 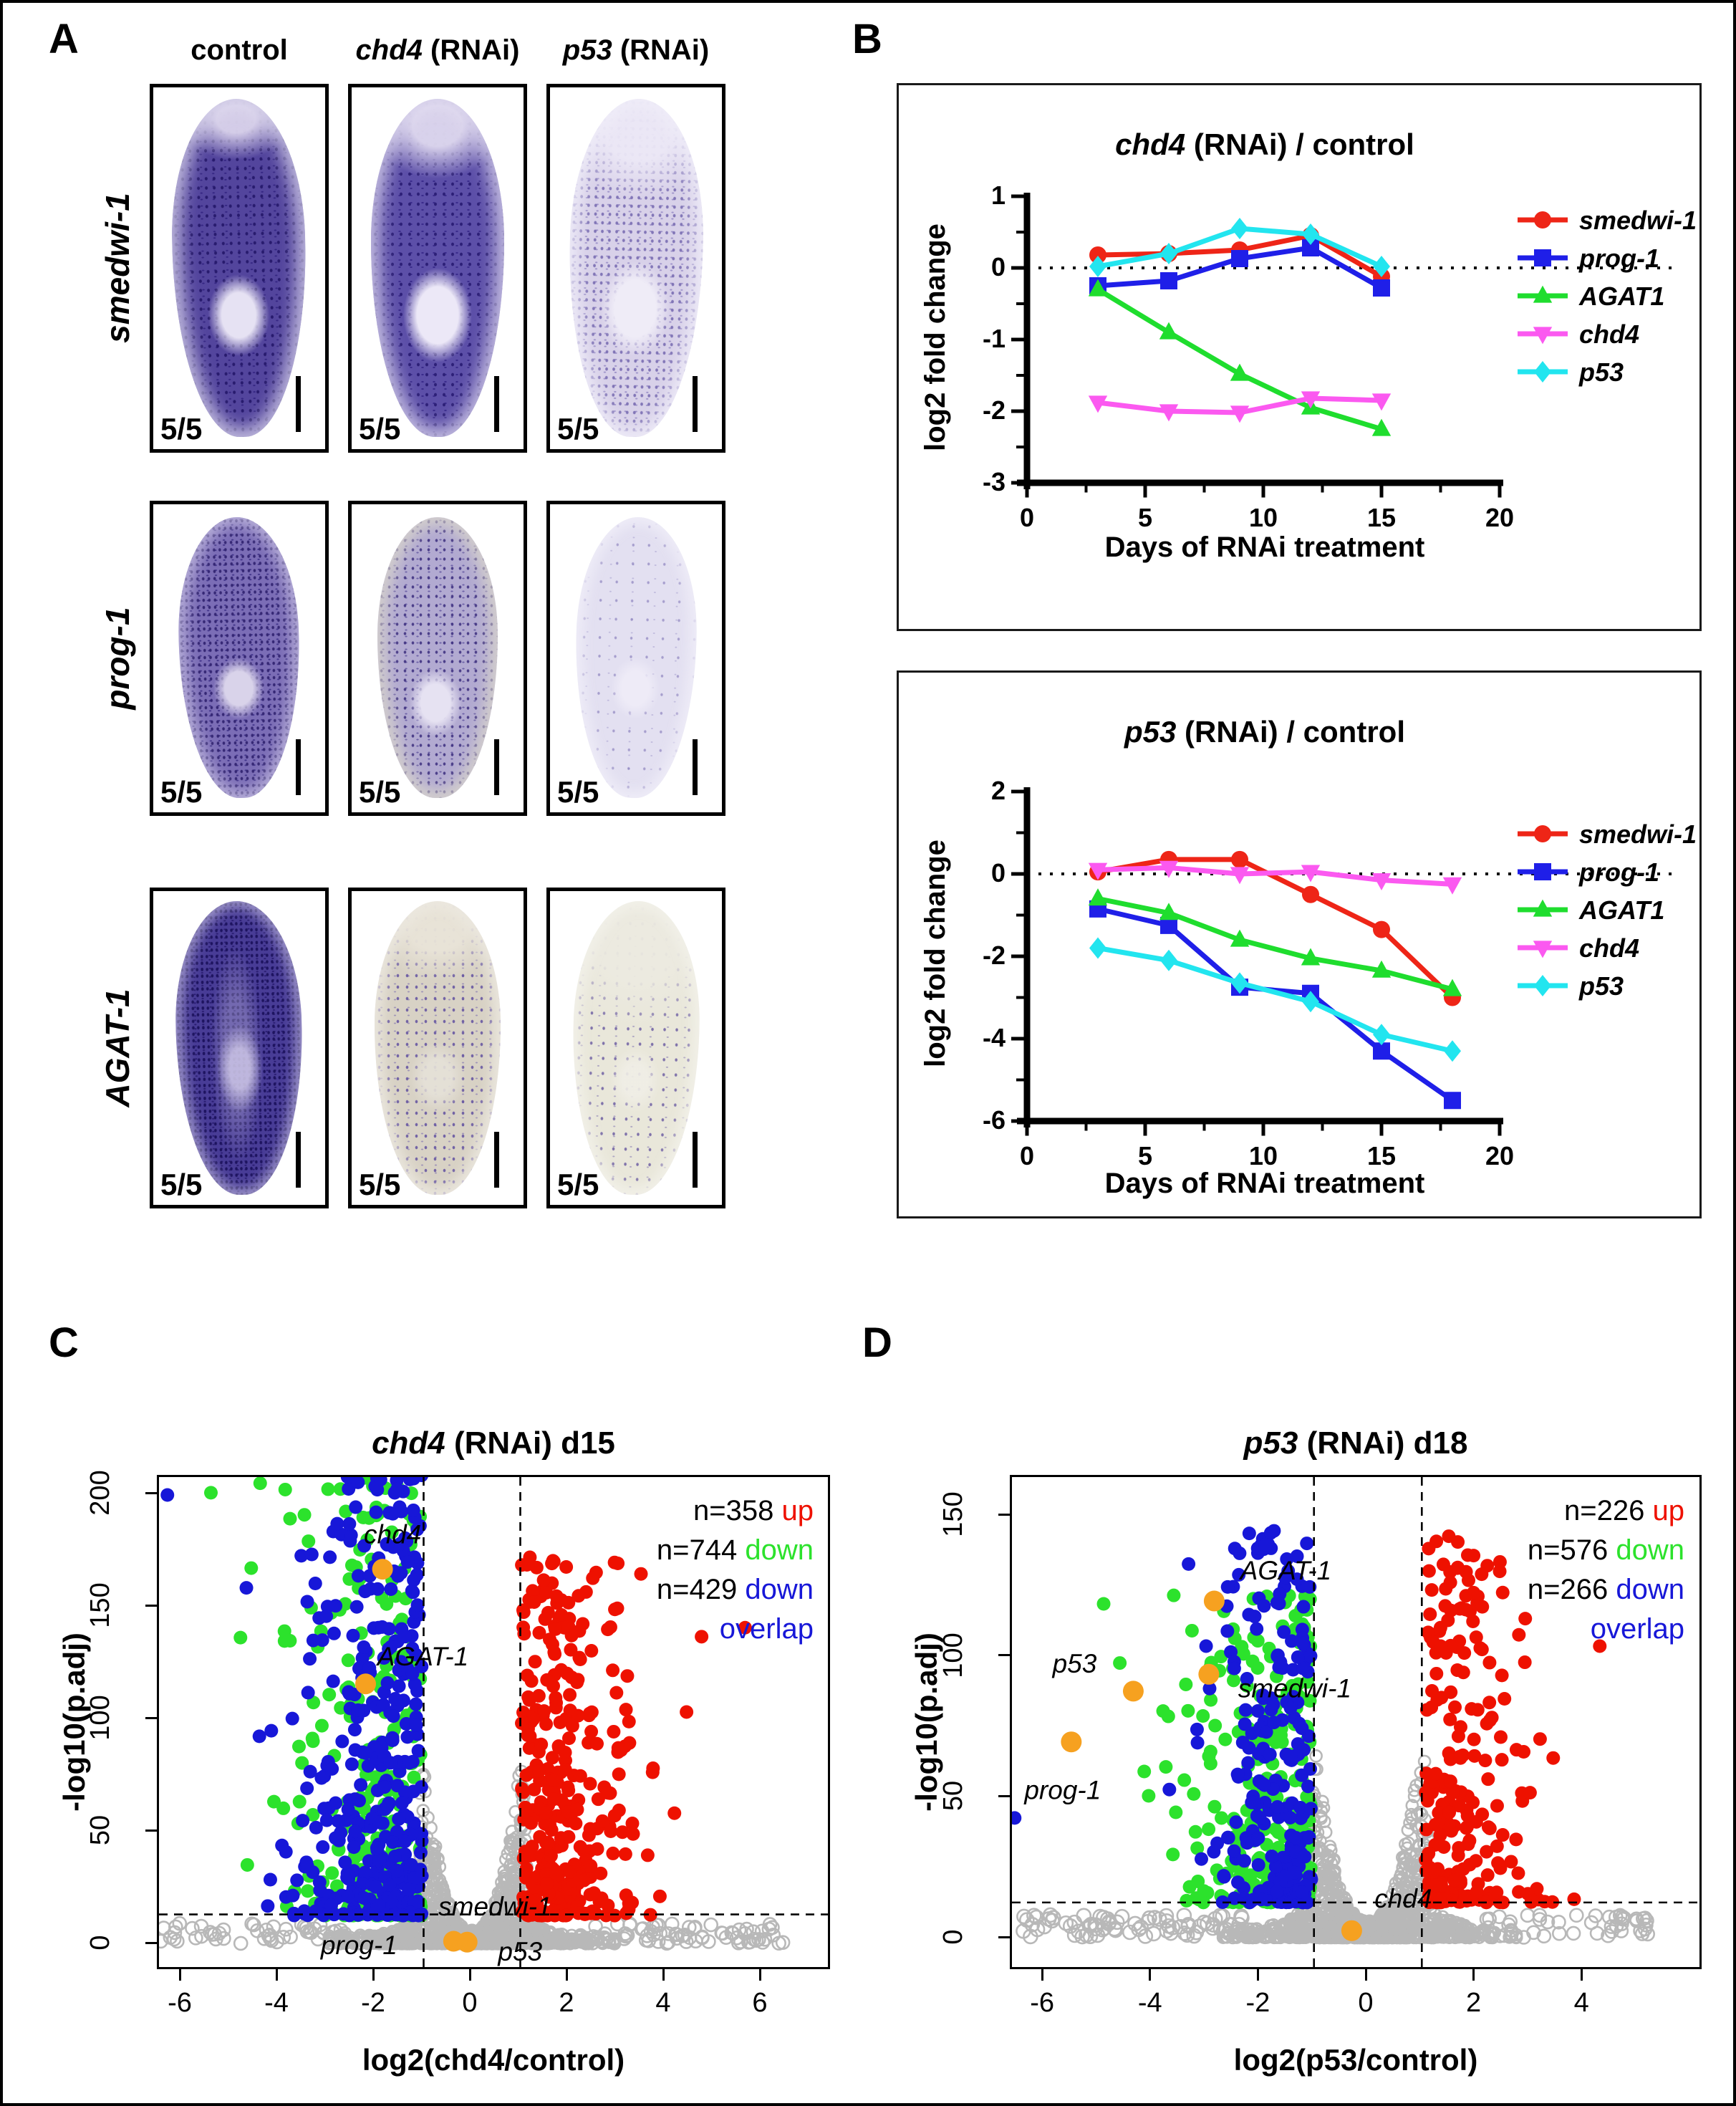 I want to click on legend-row: overlap, so click(x=613, y=1630).